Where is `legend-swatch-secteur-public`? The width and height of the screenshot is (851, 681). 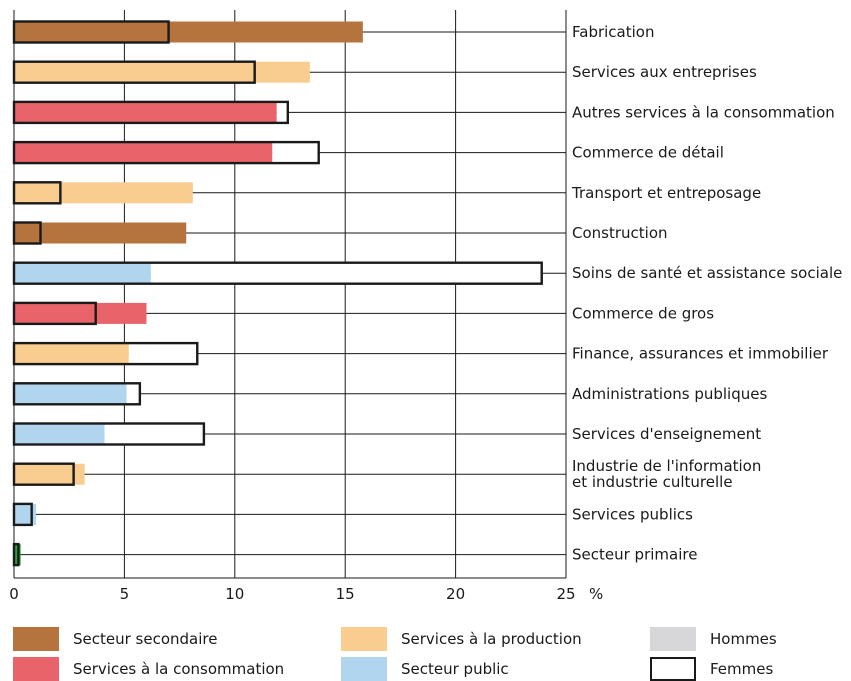
legend-swatch-secteur-public is located at coordinates (364, 669).